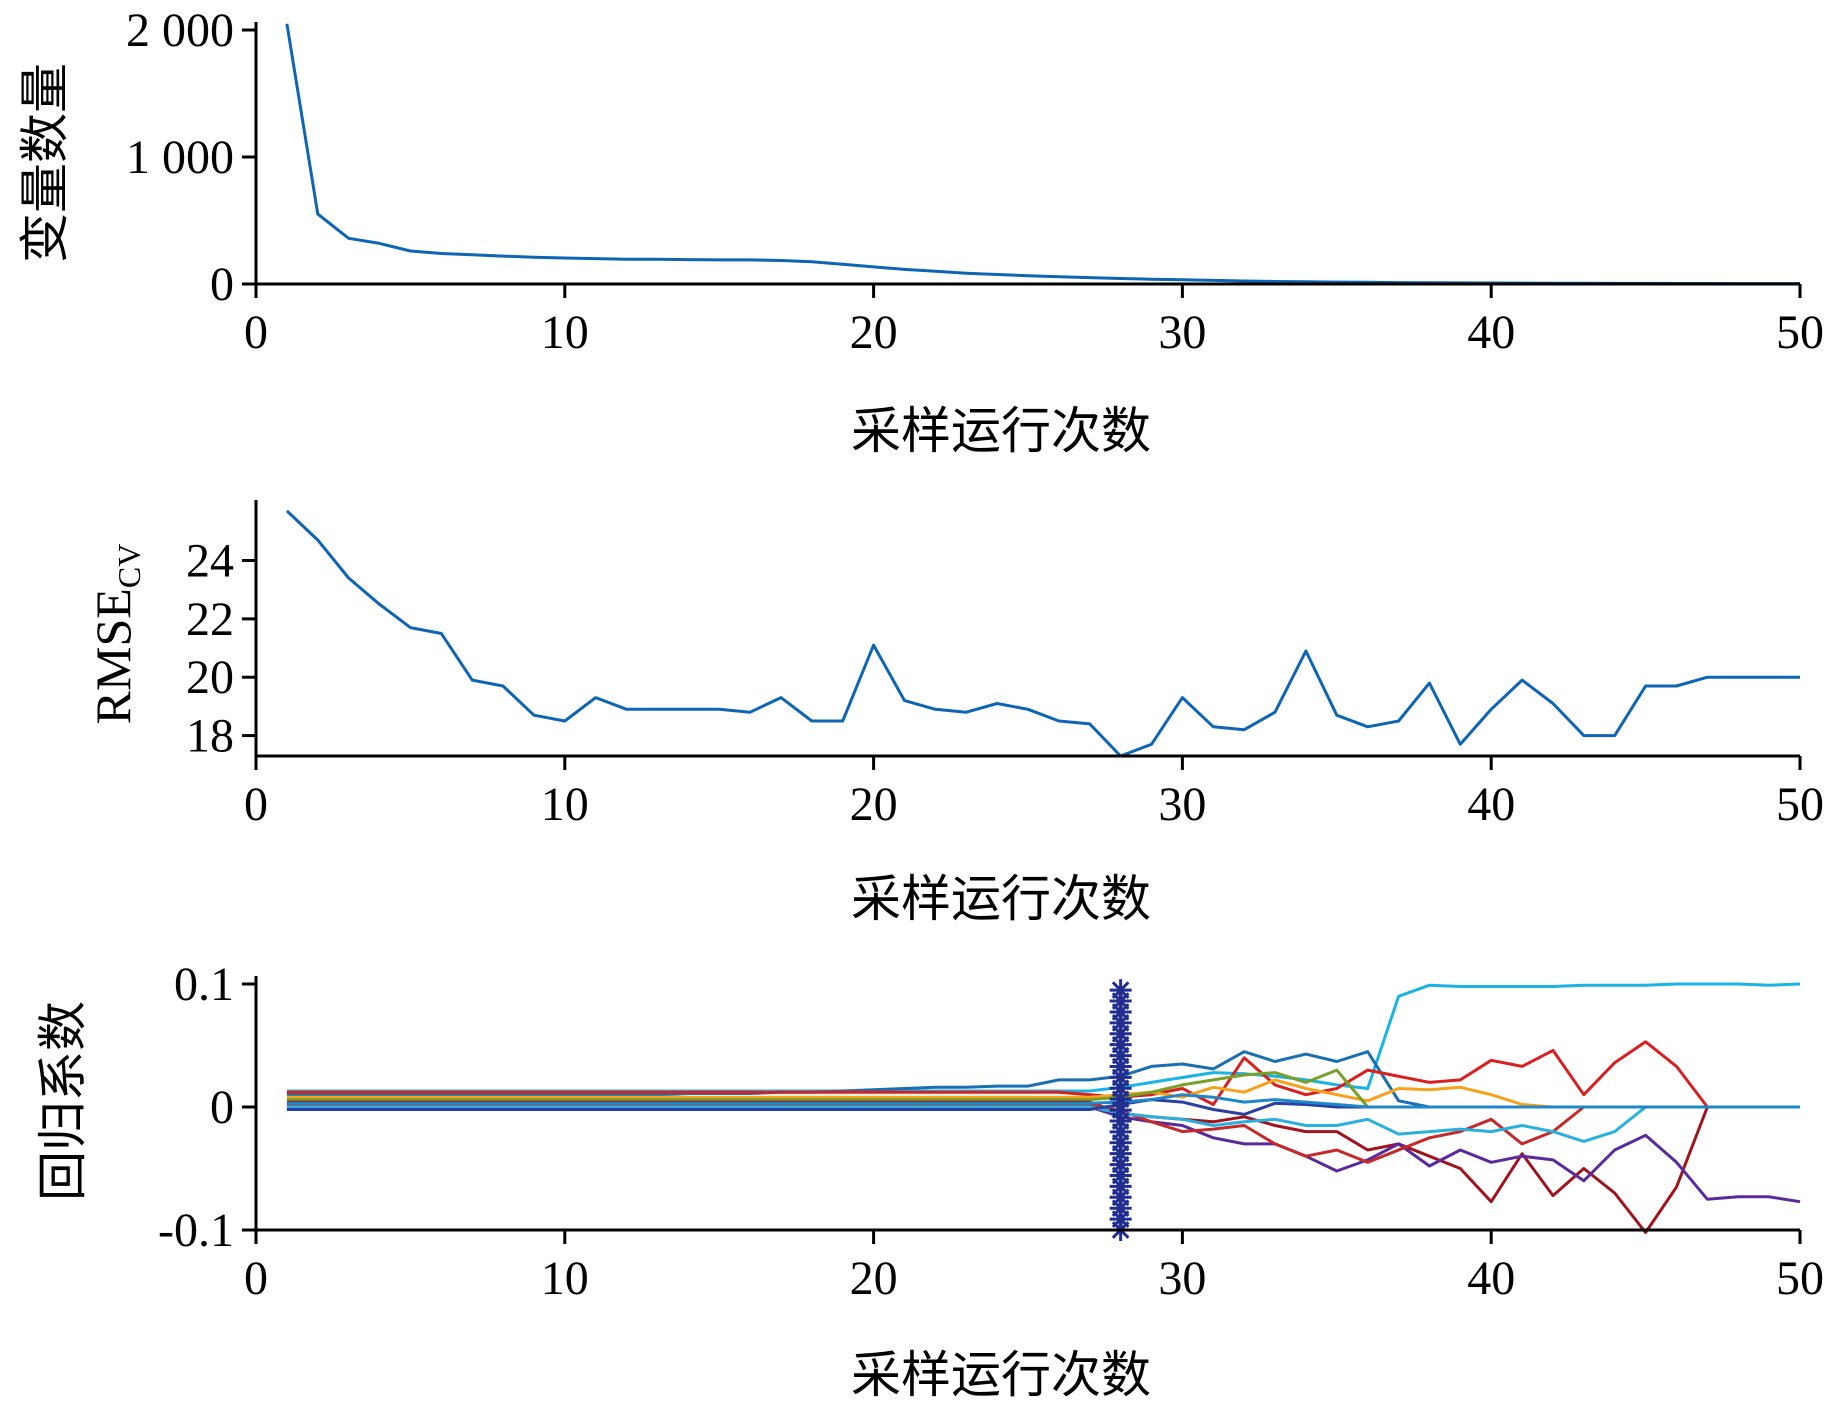 The height and width of the screenshot is (1413, 1838). Describe the element at coordinates (63, 1101) in the screenshot. I see `y-axis-label: 回归系数` at that location.